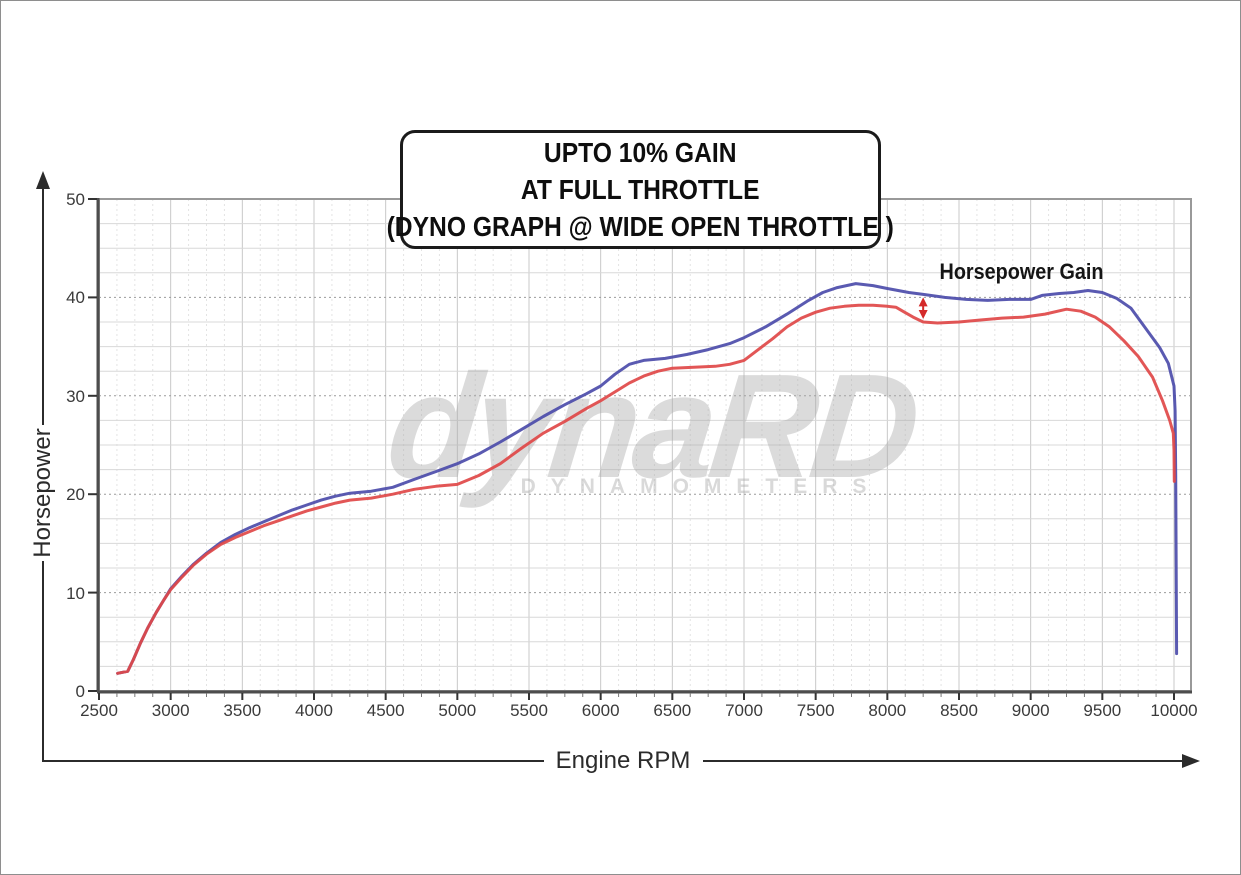 The width and height of the screenshot is (1241, 875). Describe the element at coordinates (75, 298) in the screenshot. I see `y-tick-label: 40` at that location.